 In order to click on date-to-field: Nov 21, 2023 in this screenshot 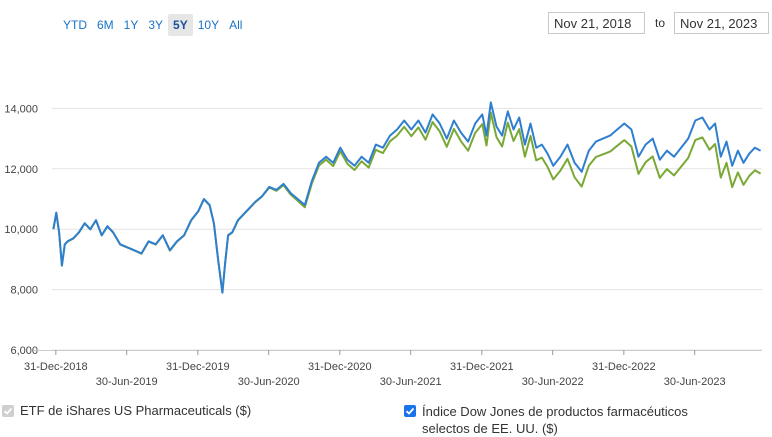, I will do `click(721, 23)`.